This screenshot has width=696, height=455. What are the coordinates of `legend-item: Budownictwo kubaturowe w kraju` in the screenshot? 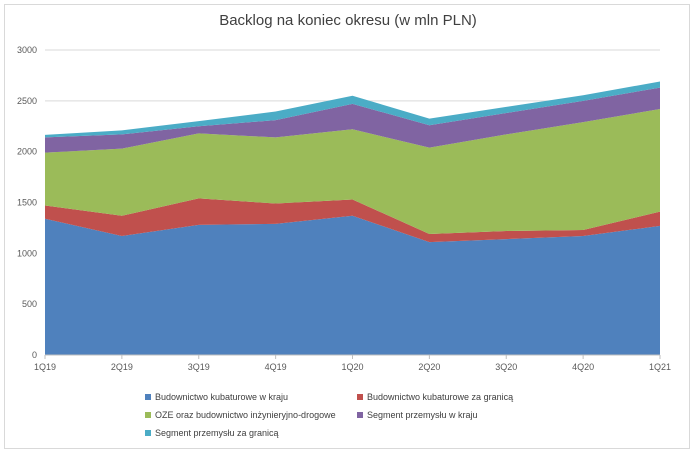 It's located at (216, 397).